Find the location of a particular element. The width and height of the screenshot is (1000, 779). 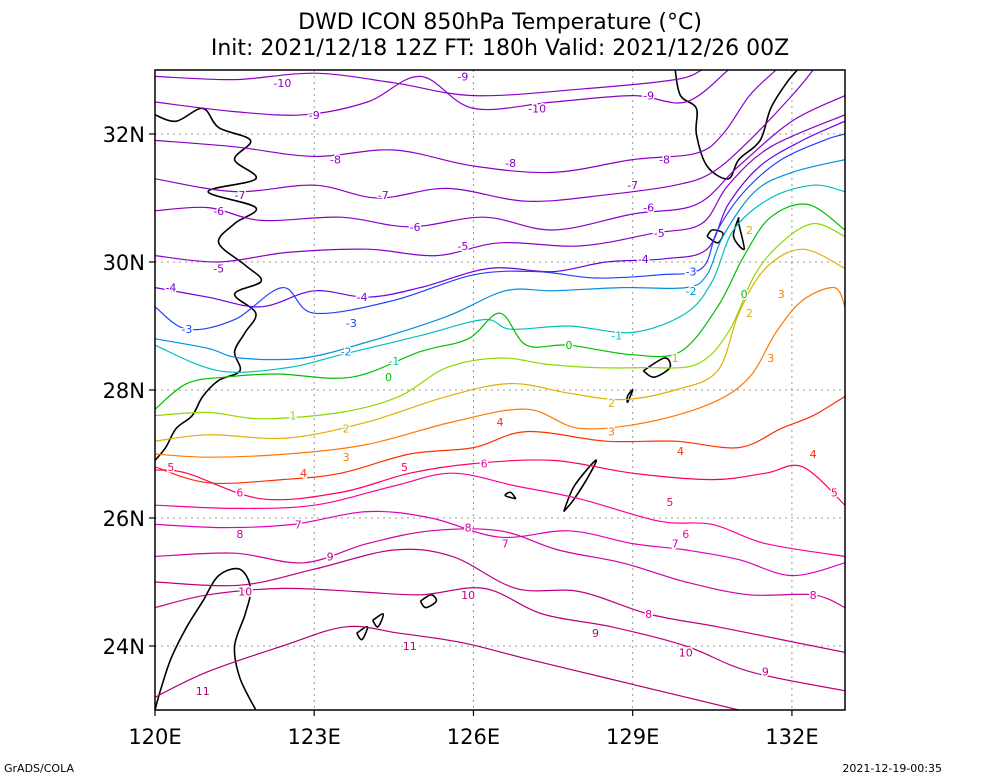

generated-timestamp: 2021-12-19-00:35 is located at coordinates (892, 768).